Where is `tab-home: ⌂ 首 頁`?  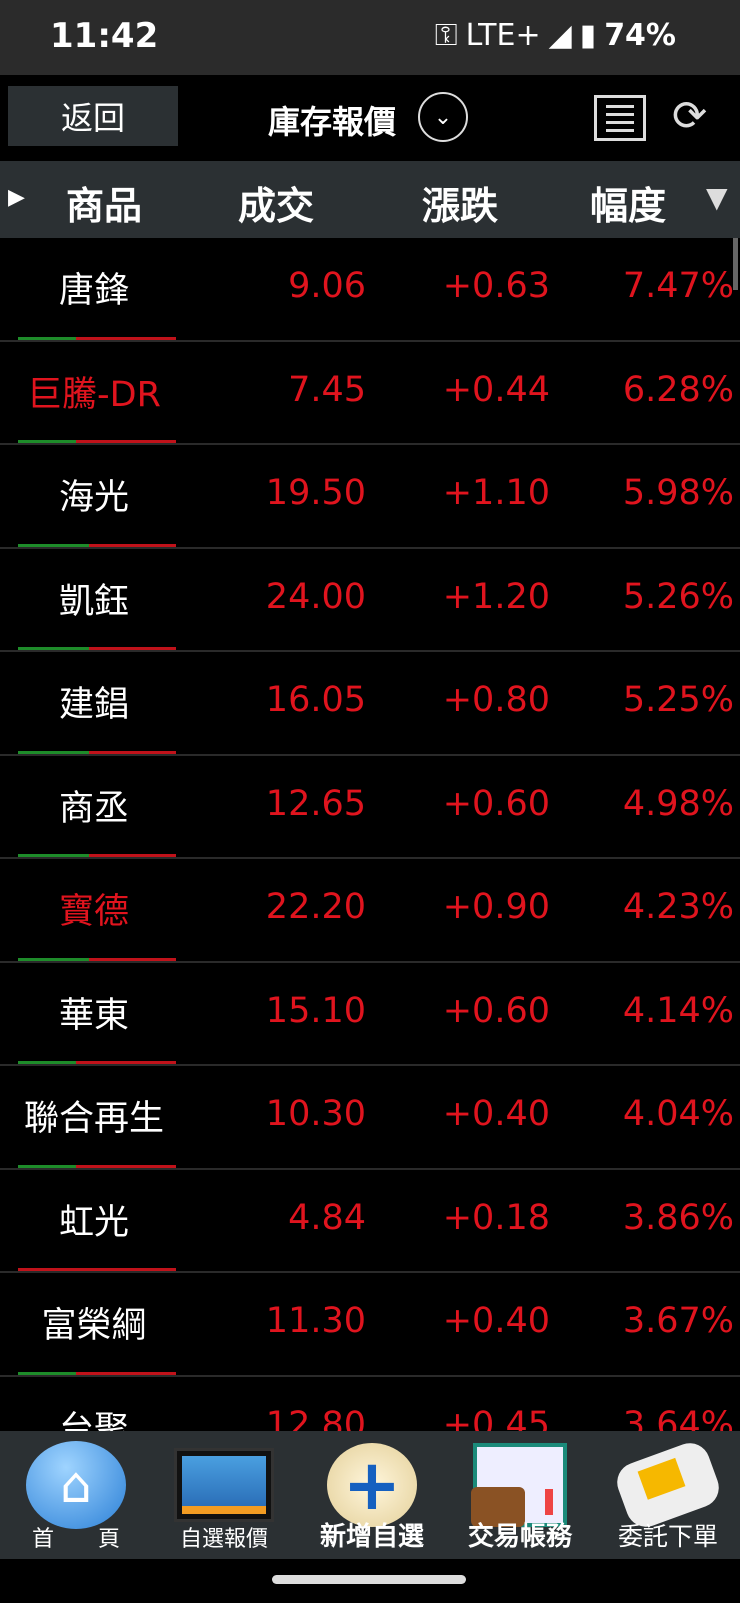 tab-home: ⌂ 首 頁 is located at coordinates (76, 1495).